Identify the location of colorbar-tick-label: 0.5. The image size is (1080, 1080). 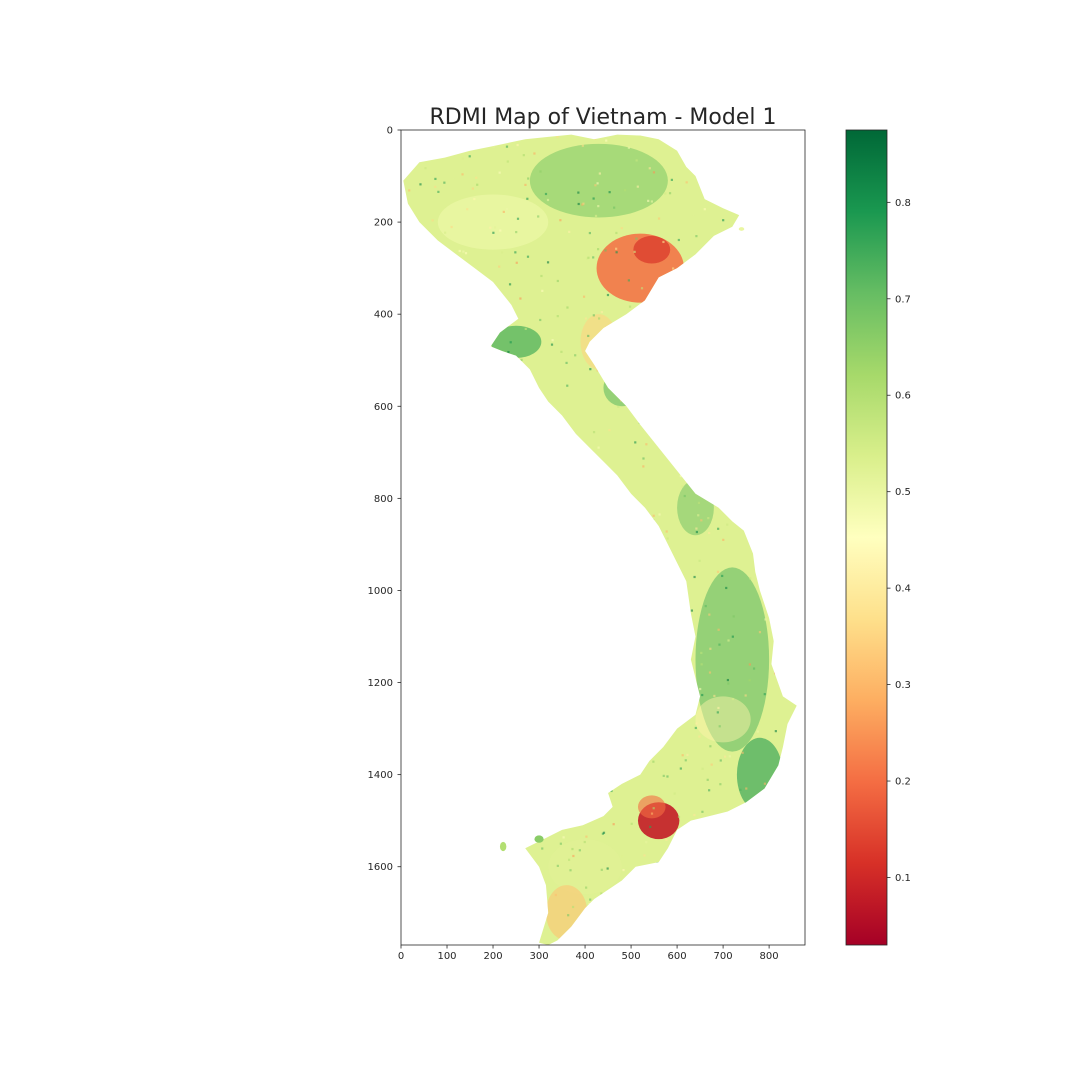
(903, 492).